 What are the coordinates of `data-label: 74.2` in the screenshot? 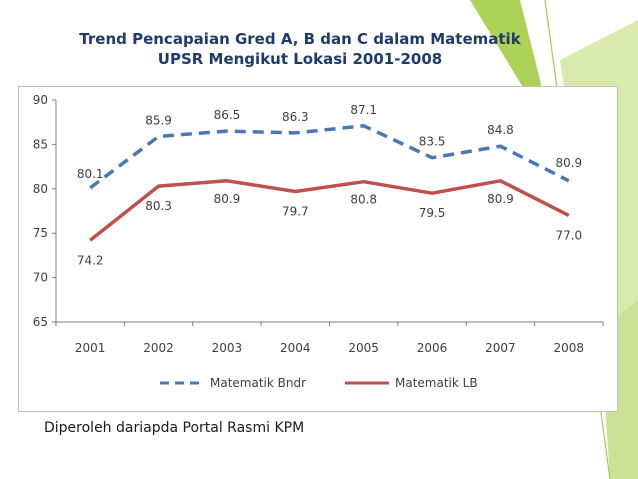 It's located at (90, 260).